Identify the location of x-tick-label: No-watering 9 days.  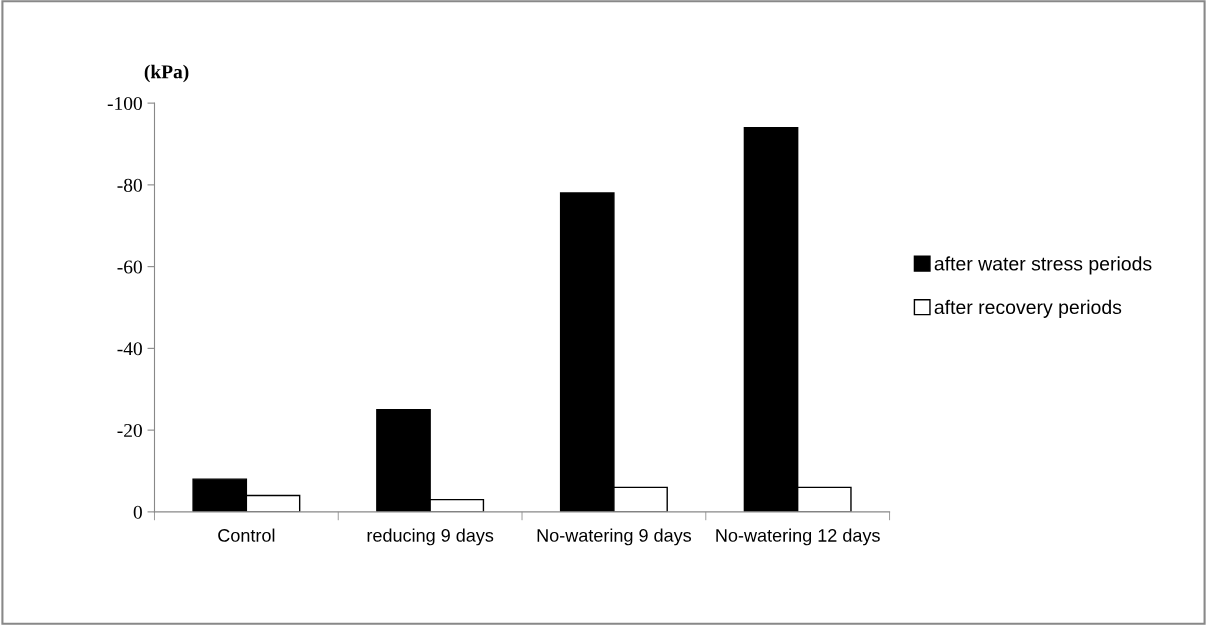
(614, 537).